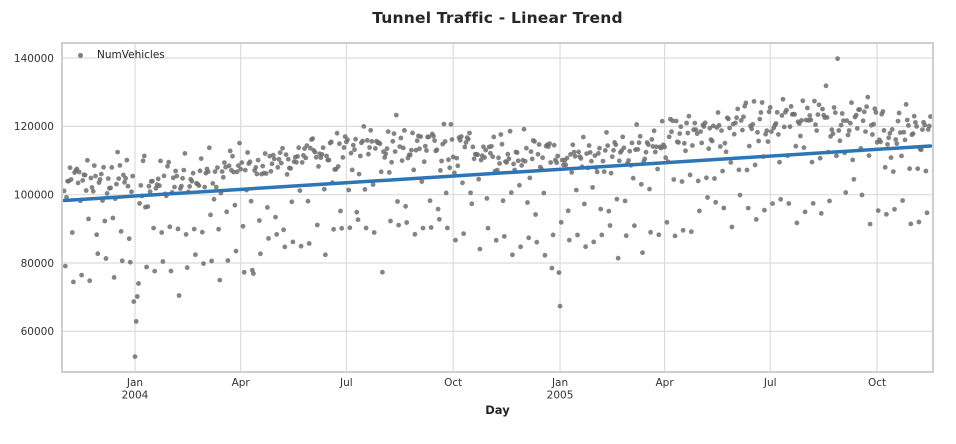  Describe the element at coordinates (770, 383) in the screenshot. I see `svg-text: Jul` at that location.